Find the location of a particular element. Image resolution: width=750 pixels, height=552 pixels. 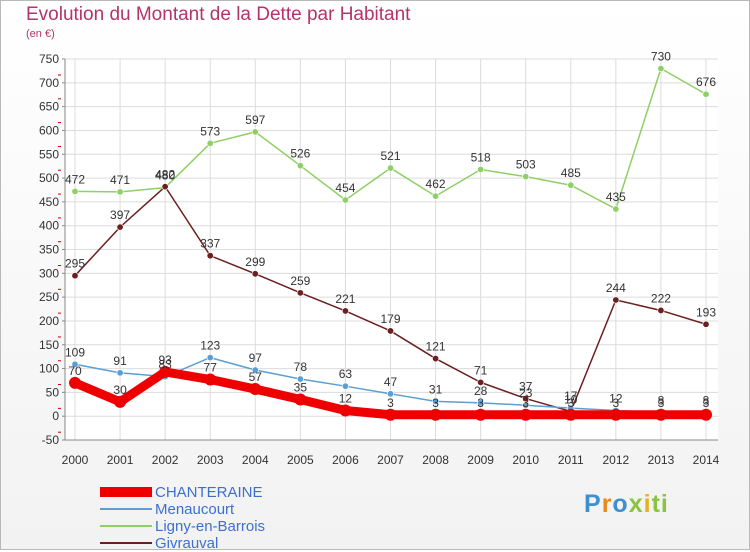

x-tick-label: 2001 is located at coordinates (120, 460).